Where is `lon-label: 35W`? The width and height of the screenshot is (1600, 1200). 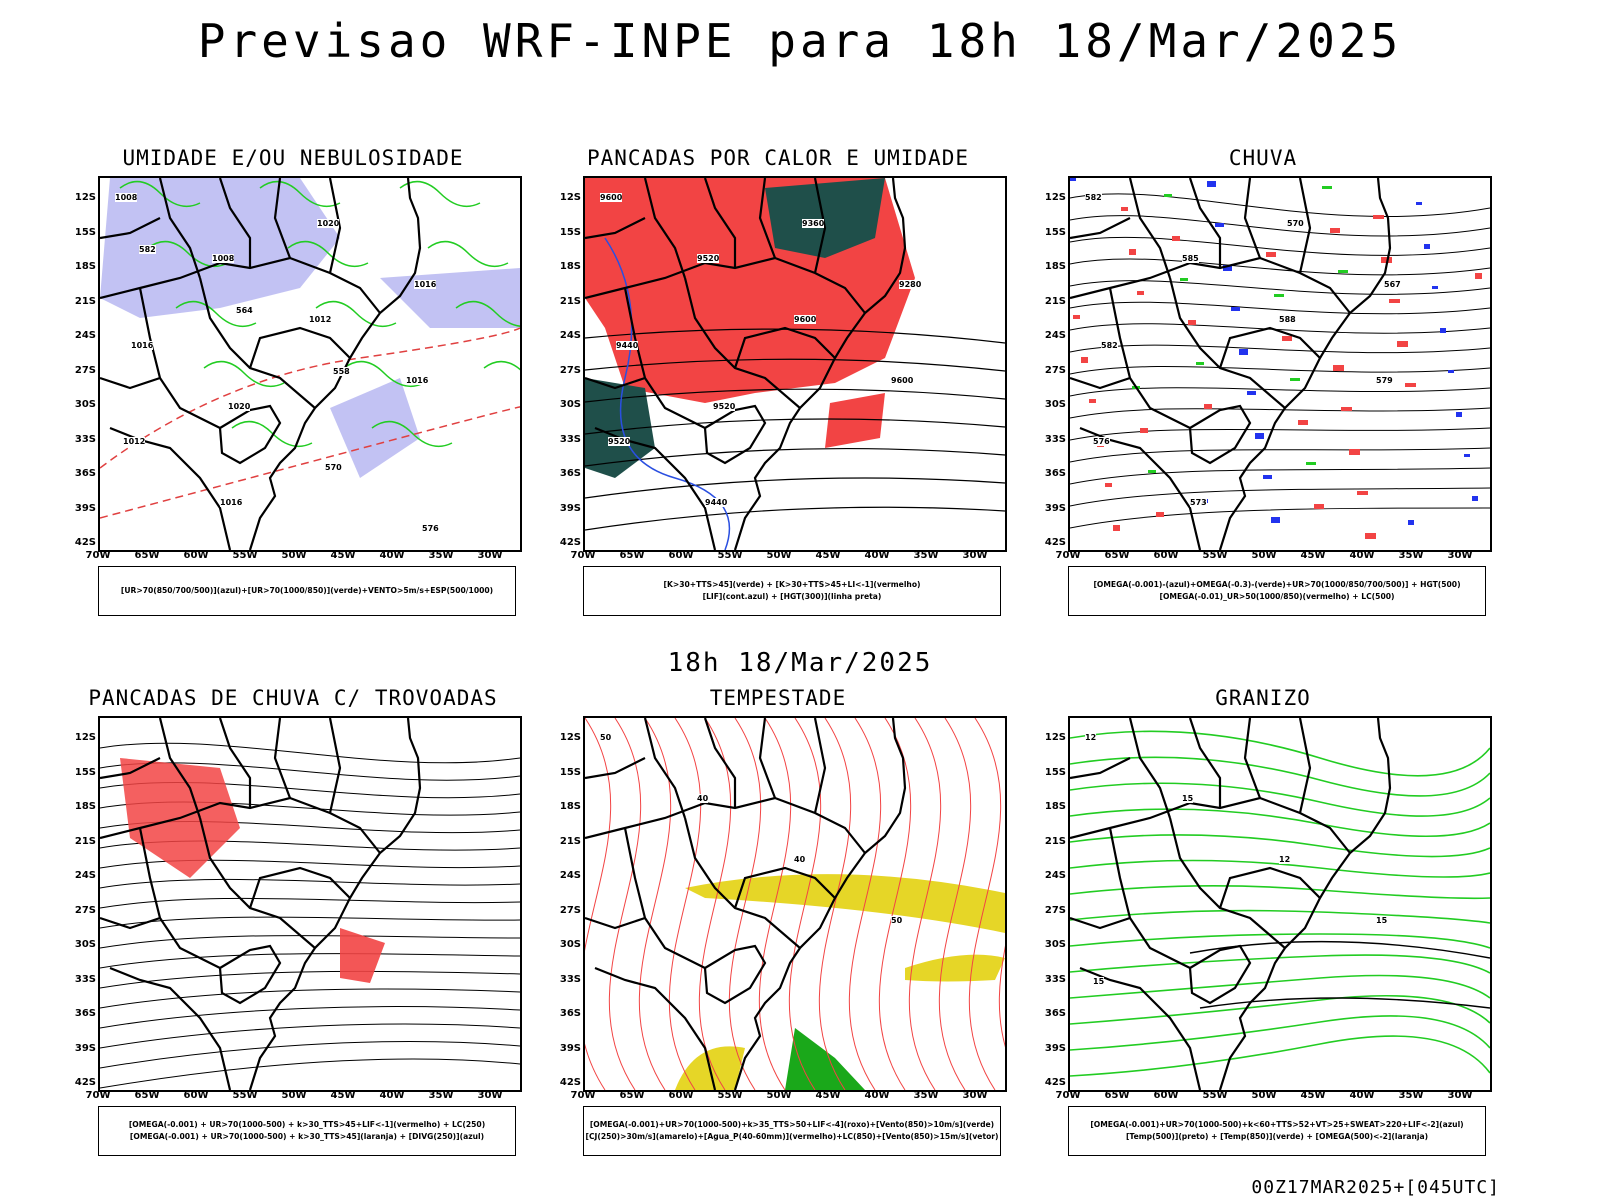
lon-label: 35W is located at coordinates (926, 555).